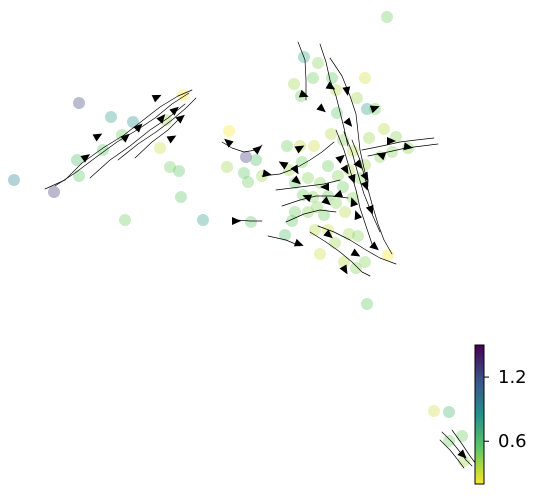  What do you see at coordinates (512, 377) in the screenshot?
I see `colorbar-tick-label: 1.2` at bounding box center [512, 377].